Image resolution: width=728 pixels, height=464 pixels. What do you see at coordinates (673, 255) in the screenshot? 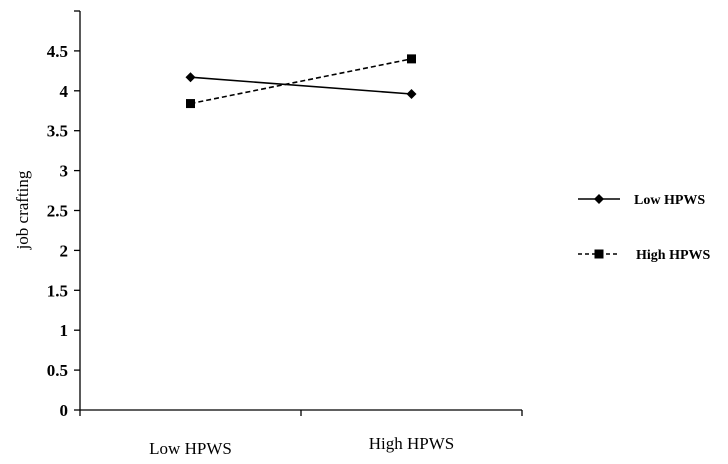
I see `legend-label: High HPWS` at bounding box center [673, 255].